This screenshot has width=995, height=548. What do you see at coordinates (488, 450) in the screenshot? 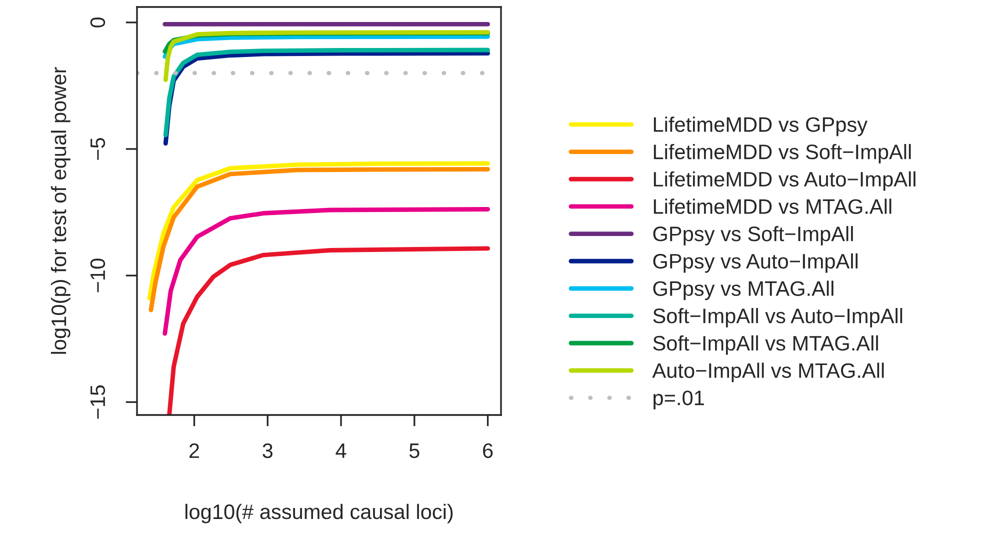
I see `x-tick-label: 6` at bounding box center [488, 450].